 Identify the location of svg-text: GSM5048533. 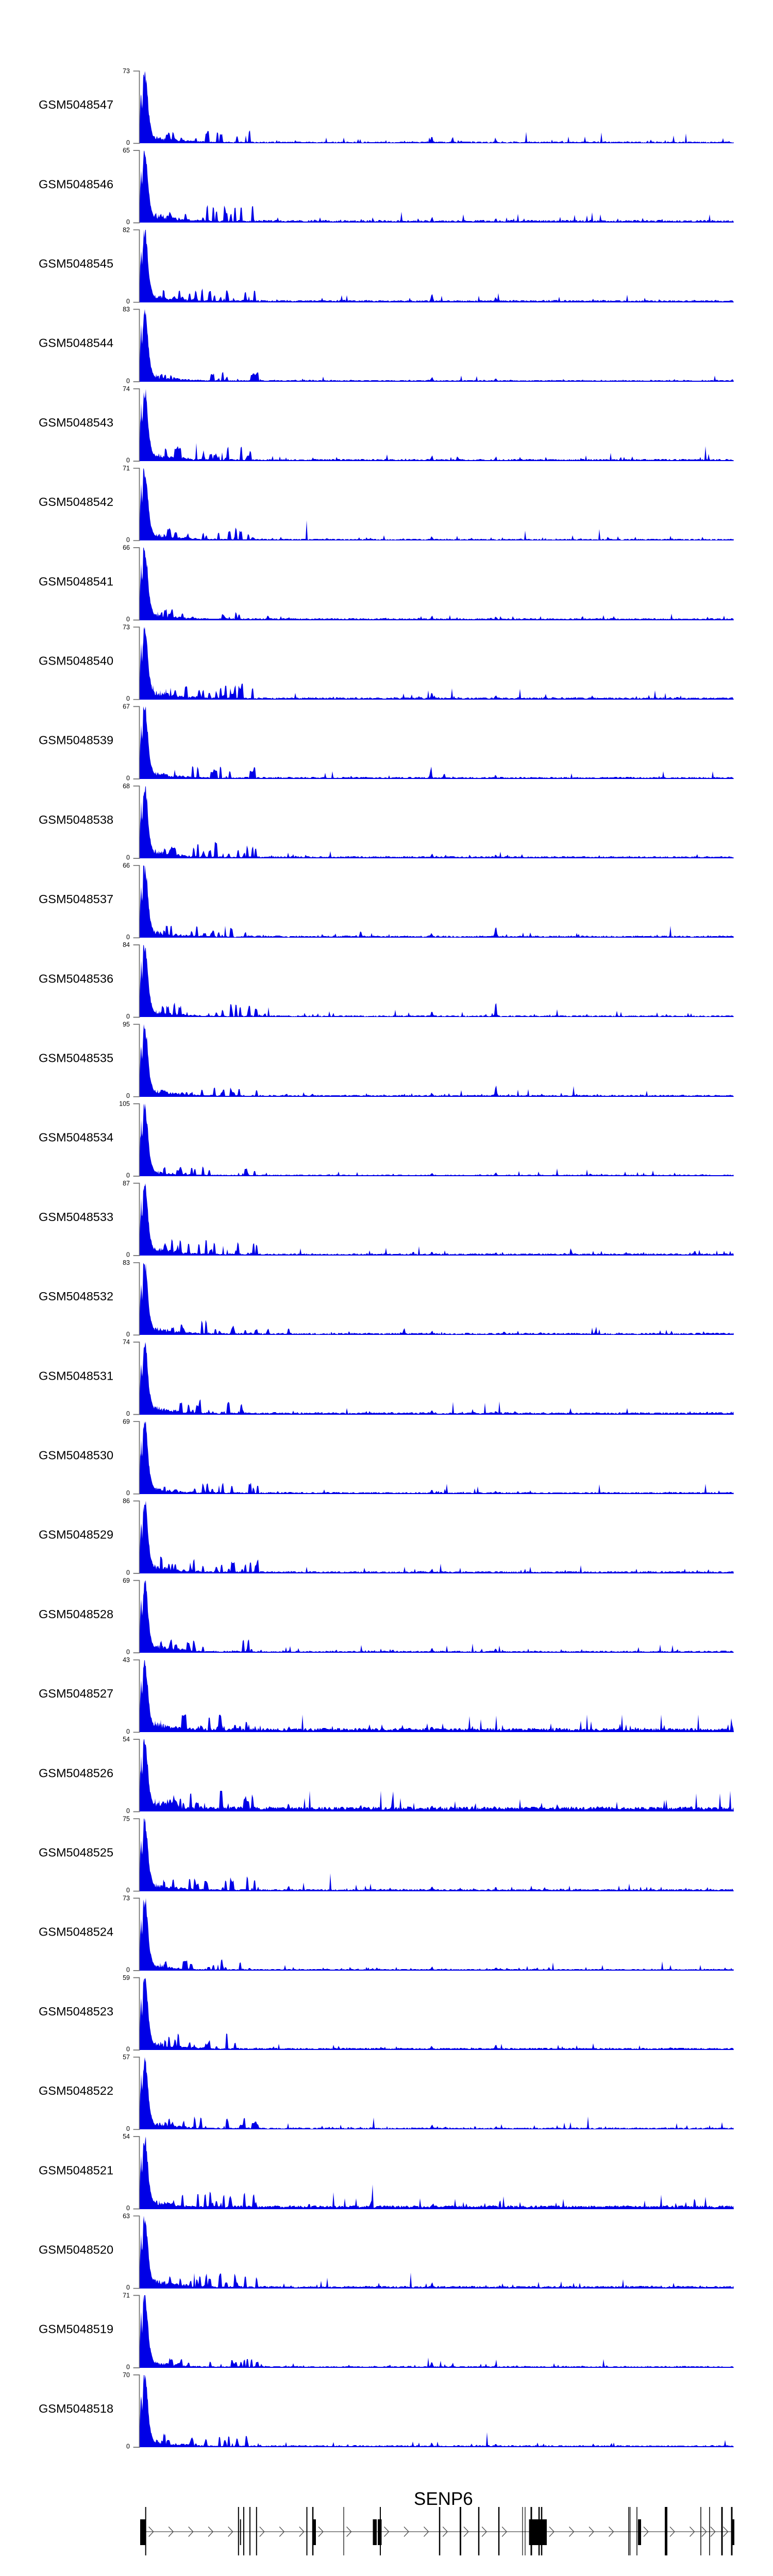
(76, 1217).